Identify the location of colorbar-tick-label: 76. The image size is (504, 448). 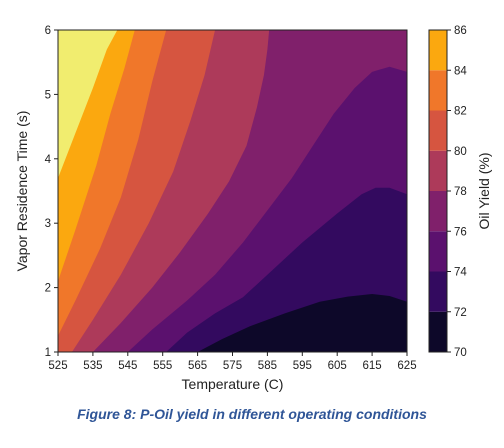
(460, 232).